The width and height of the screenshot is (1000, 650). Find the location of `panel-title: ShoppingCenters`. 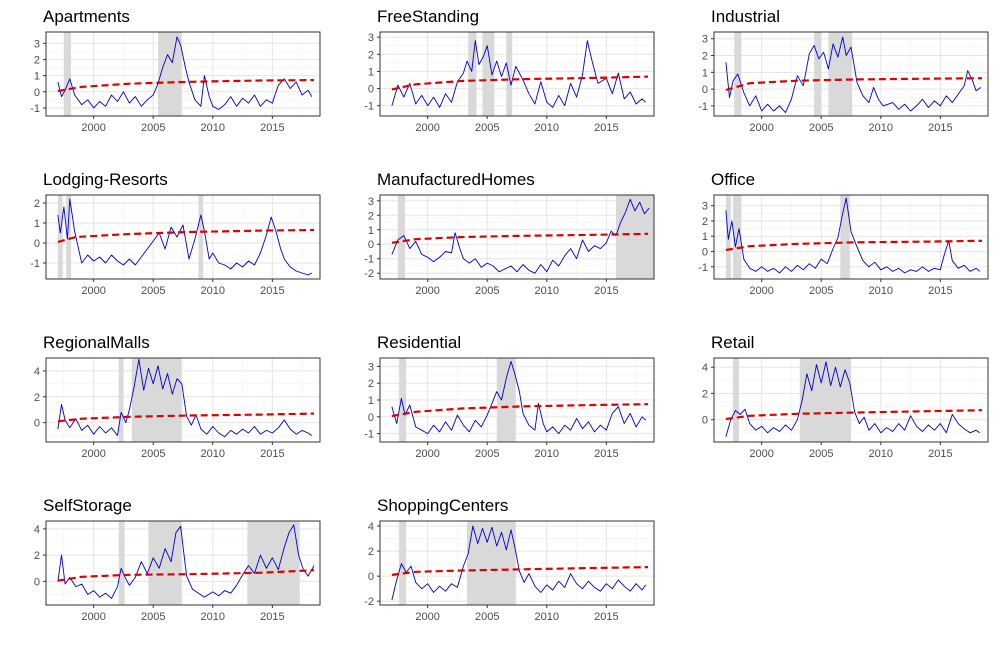

panel-title: ShoppingCenters is located at coordinates (442, 505).